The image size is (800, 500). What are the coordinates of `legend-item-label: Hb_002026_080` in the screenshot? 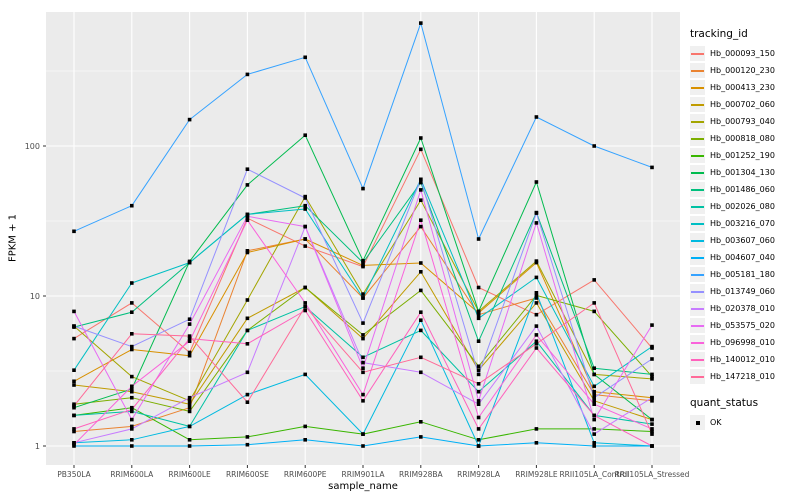 It's located at (742, 206).